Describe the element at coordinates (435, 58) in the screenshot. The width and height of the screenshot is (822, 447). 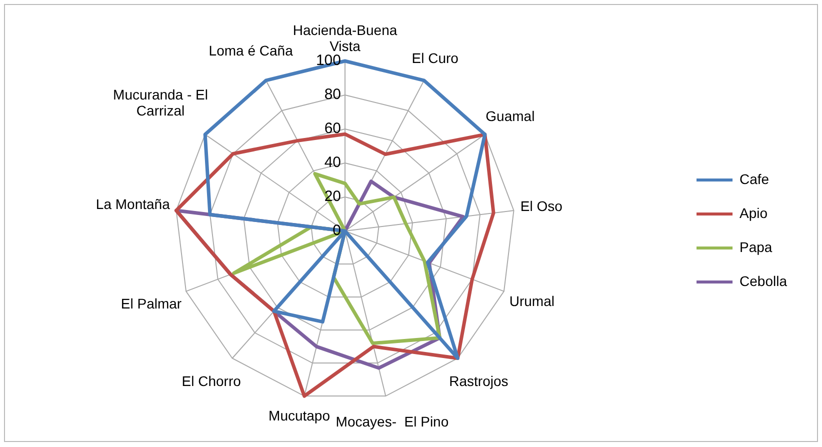
I see `spoke-label: El Curo` at that location.